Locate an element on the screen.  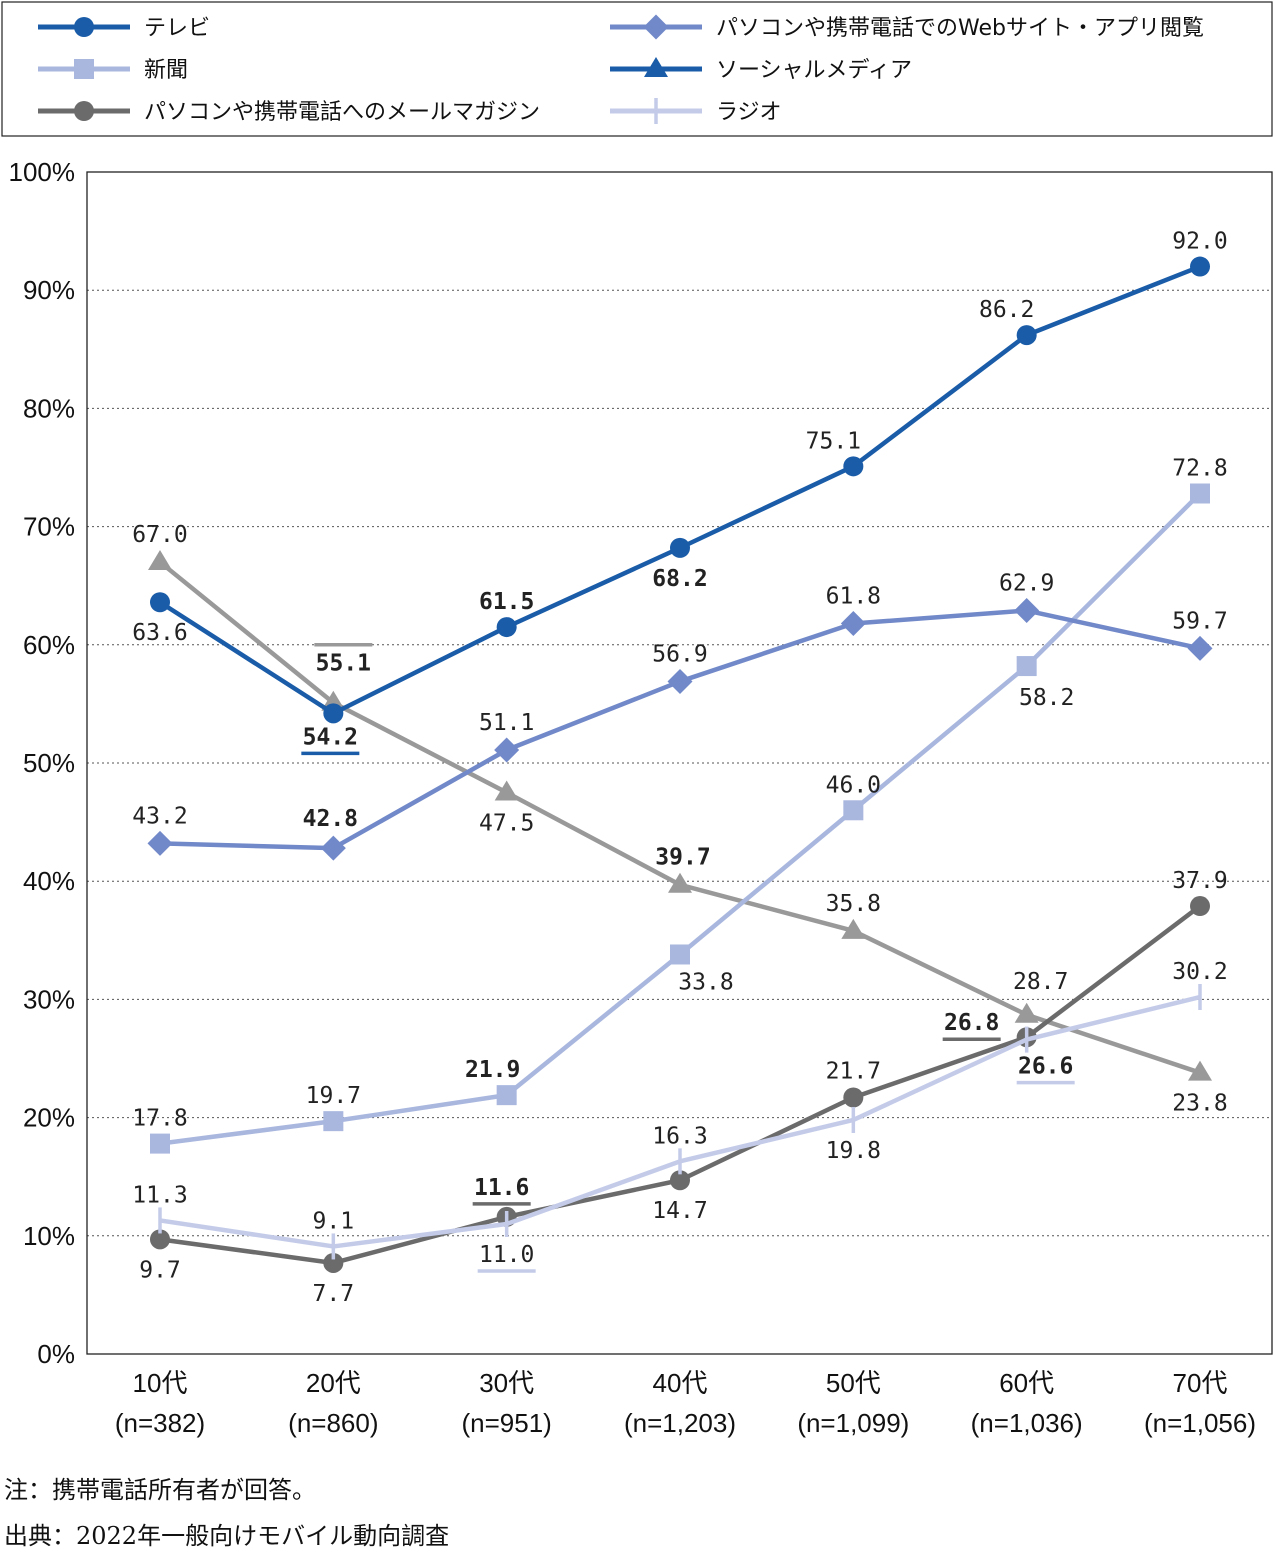
data-label: 61.8 is located at coordinates (853, 597).